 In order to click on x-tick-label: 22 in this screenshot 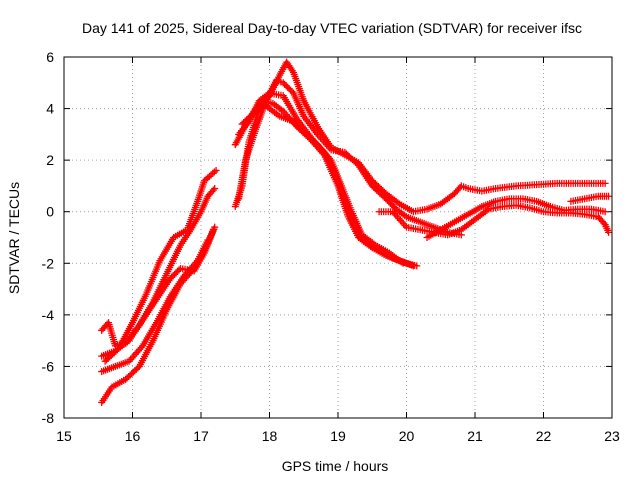, I will do `click(544, 436)`.